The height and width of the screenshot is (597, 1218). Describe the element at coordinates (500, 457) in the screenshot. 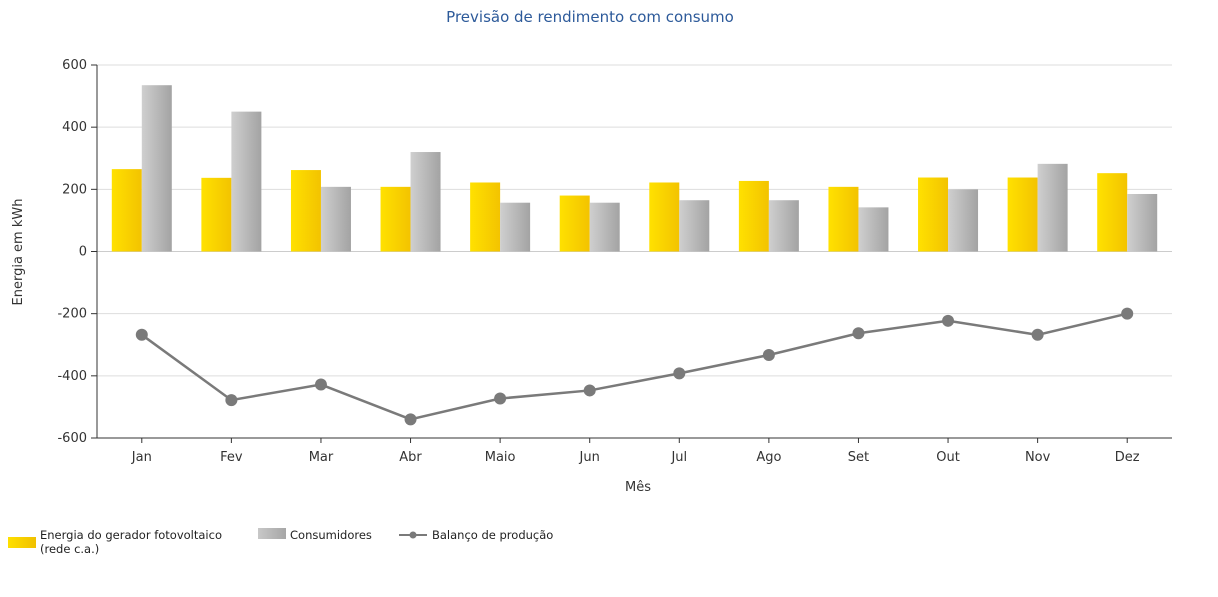

I see `x-tick-label: Maio` at that location.